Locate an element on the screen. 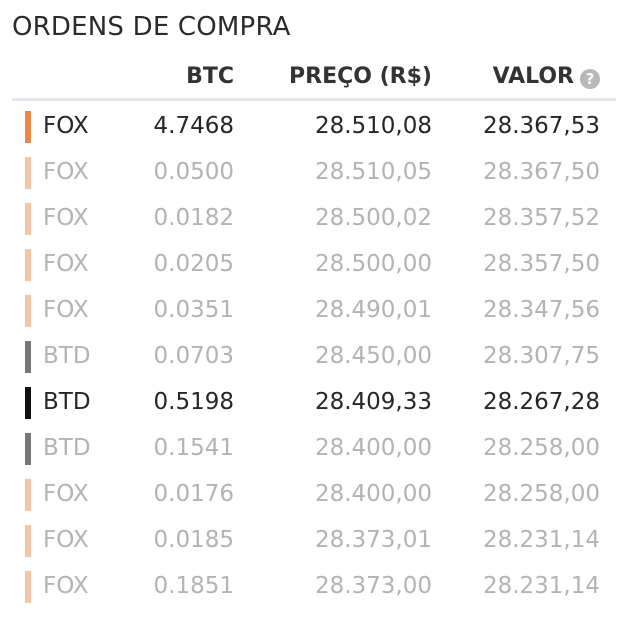  price-value: 28.500,00 is located at coordinates (373, 264).